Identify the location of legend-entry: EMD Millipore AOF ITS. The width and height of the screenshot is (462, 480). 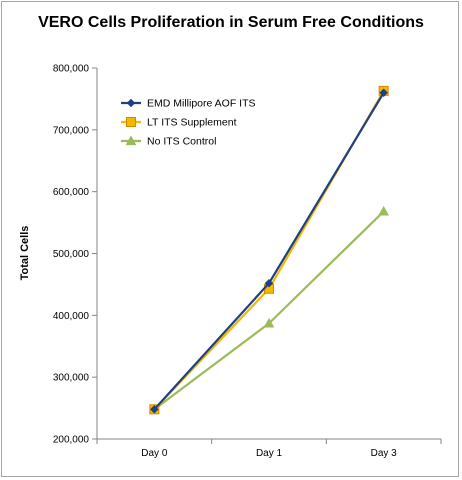
(188, 104).